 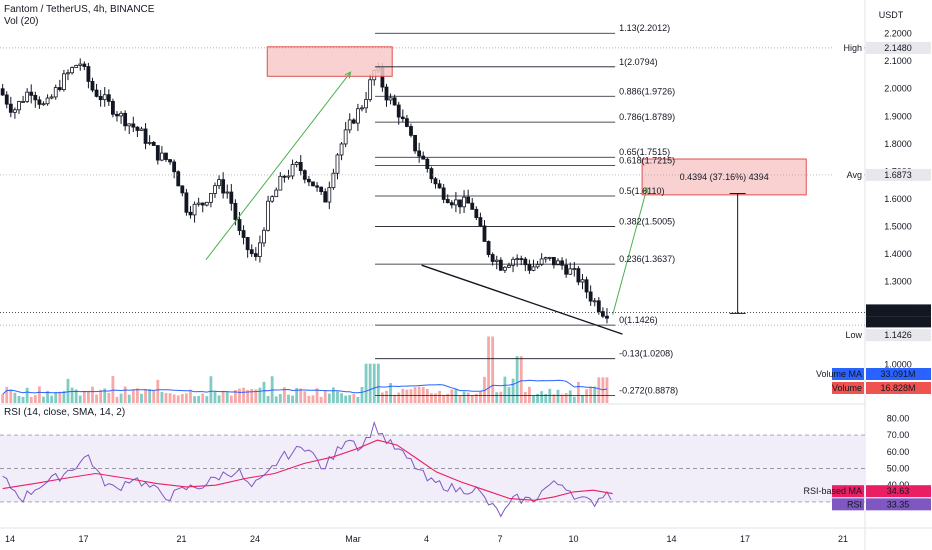 What do you see at coordinates (647, 161) in the screenshot?
I see `fib-level-label: 0.618(1.7215)` at bounding box center [647, 161].